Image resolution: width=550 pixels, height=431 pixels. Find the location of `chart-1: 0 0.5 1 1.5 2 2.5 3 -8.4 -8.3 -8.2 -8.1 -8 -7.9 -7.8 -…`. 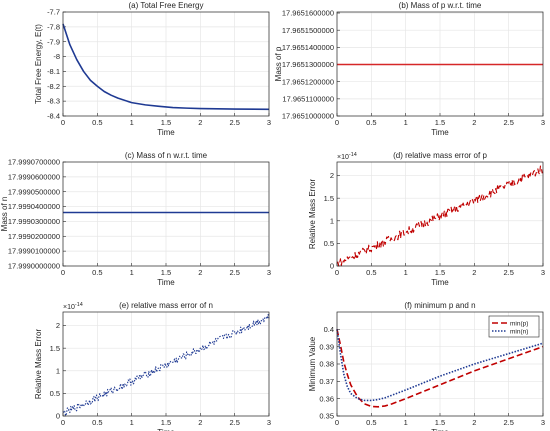

chart-1: 0 0.5 1 1.5 2 2.5 3 -8.4 -8.3 -8.2 -8.1 -8 -7.9 -7.8 -… is located at coordinates (152, 69).